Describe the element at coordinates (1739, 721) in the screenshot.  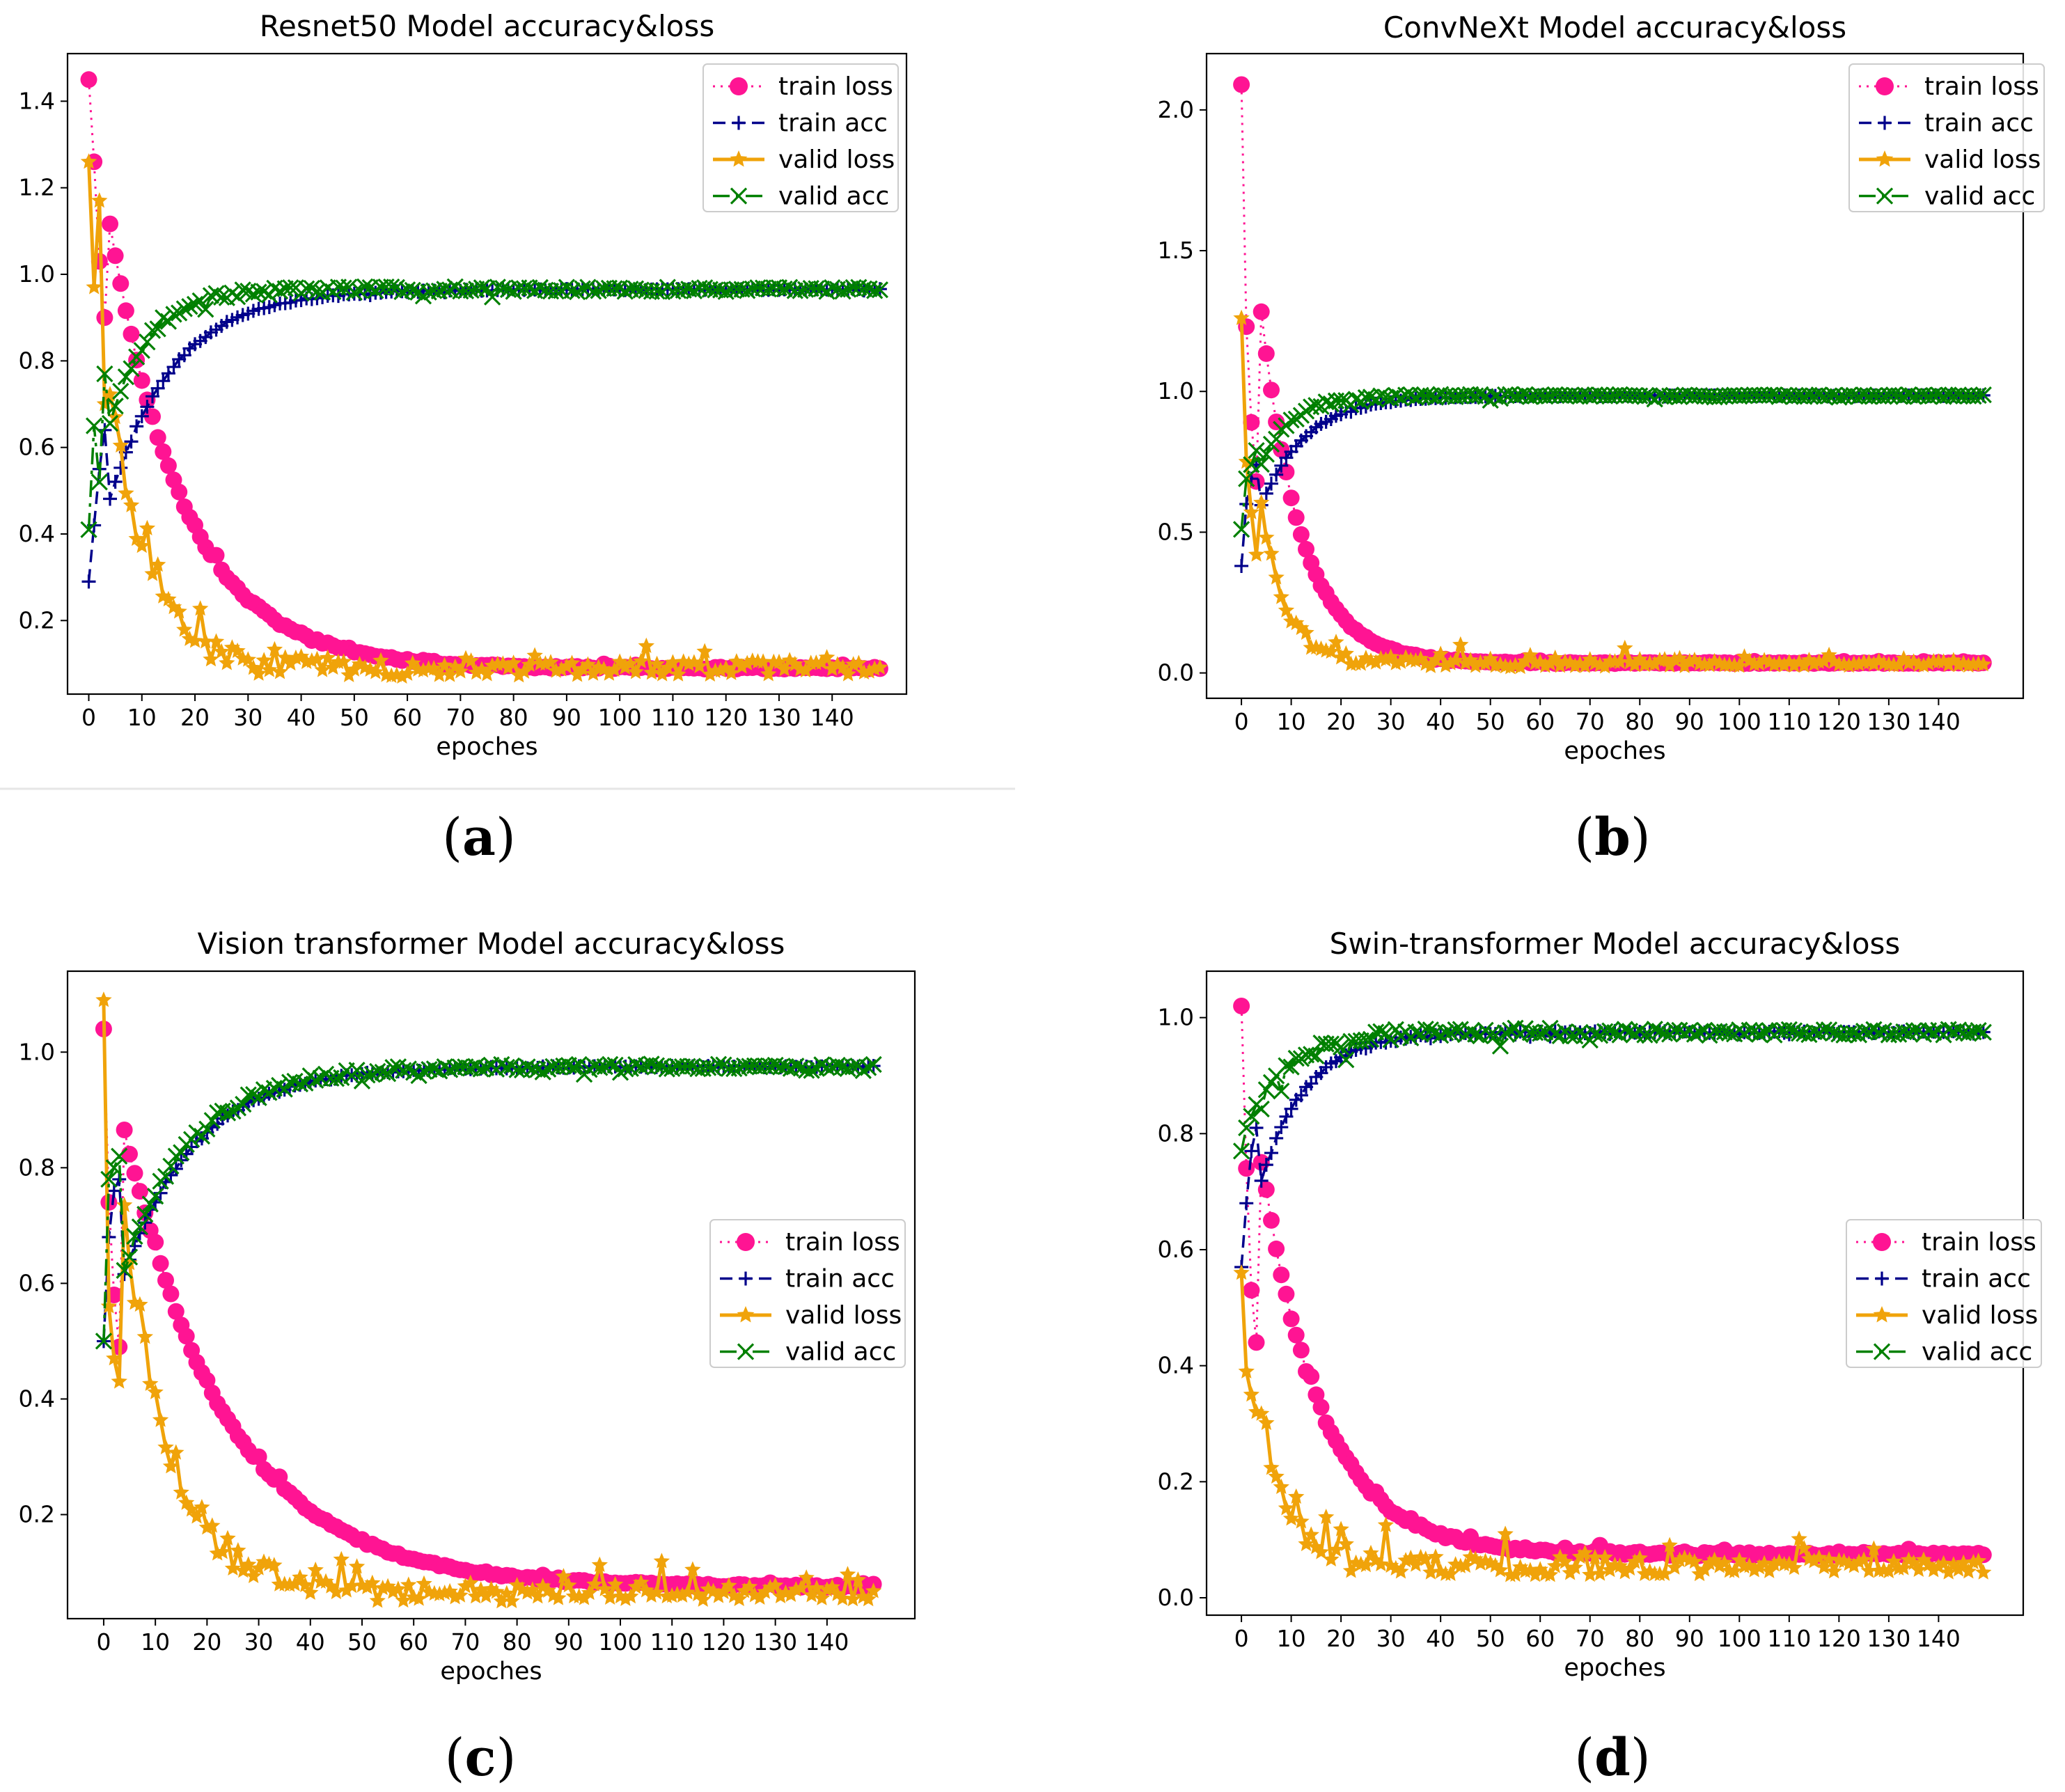
I see `x-tick-label: 100` at that location.